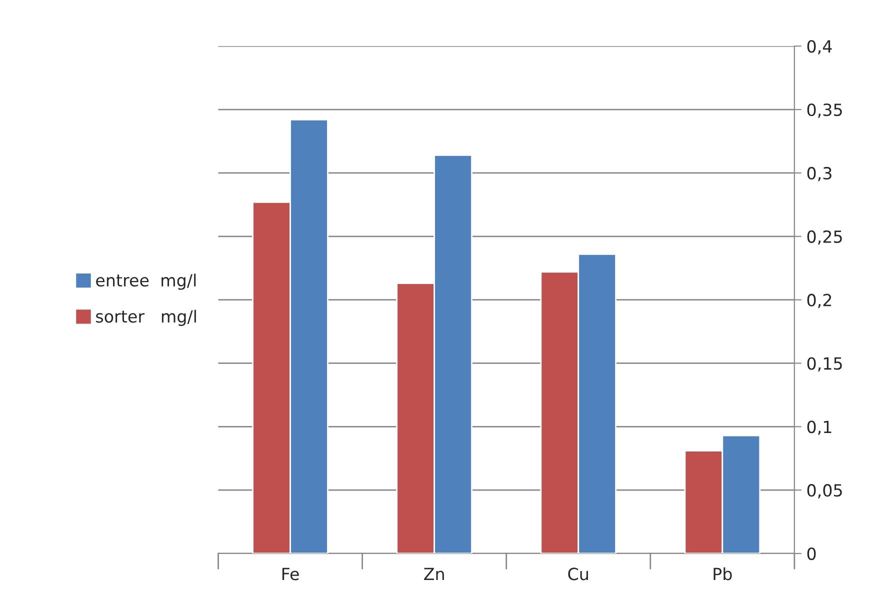 The width and height of the screenshot is (873, 615). Describe the element at coordinates (819, 174) in the screenshot. I see `y-tick-label: 0,3` at that location.